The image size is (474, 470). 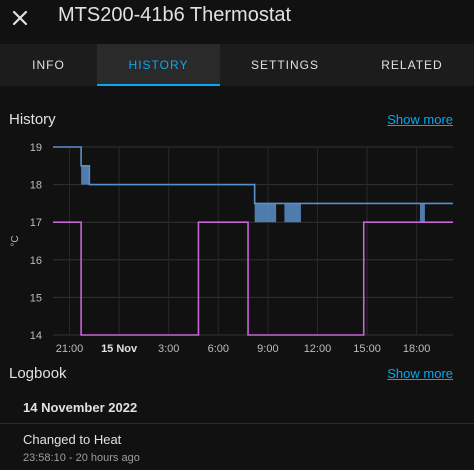 What do you see at coordinates (36, 223) in the screenshot?
I see `y-tick-label: 17` at bounding box center [36, 223].